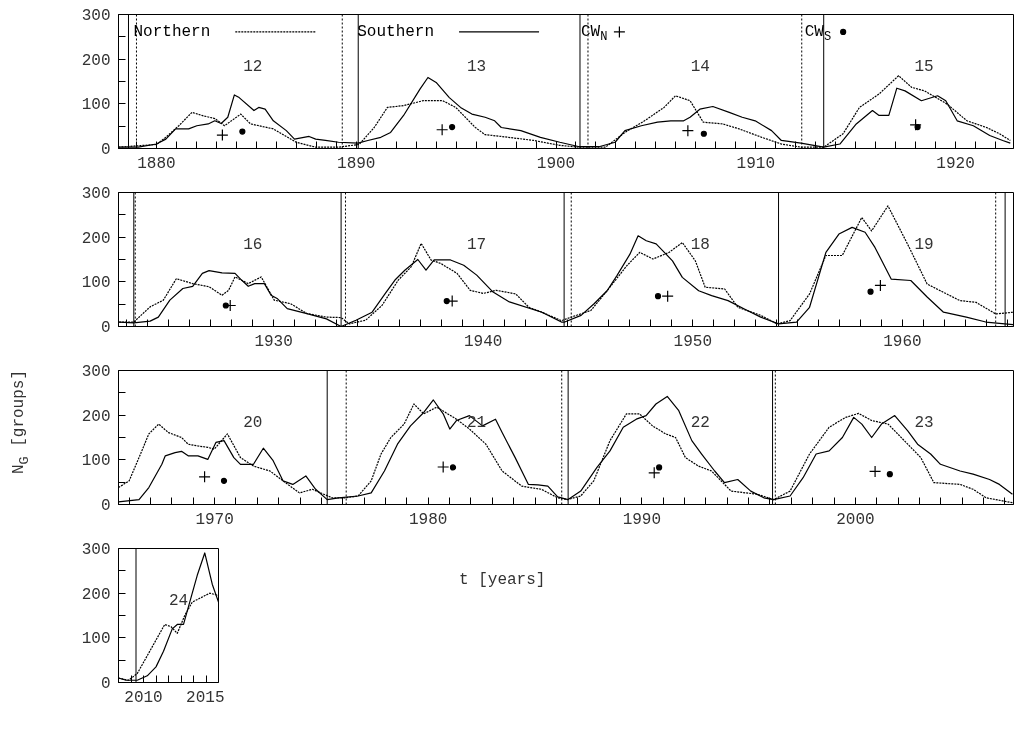 The height and width of the screenshot is (733, 1021). I want to click on x-tick-label: 1910, so click(755, 163).